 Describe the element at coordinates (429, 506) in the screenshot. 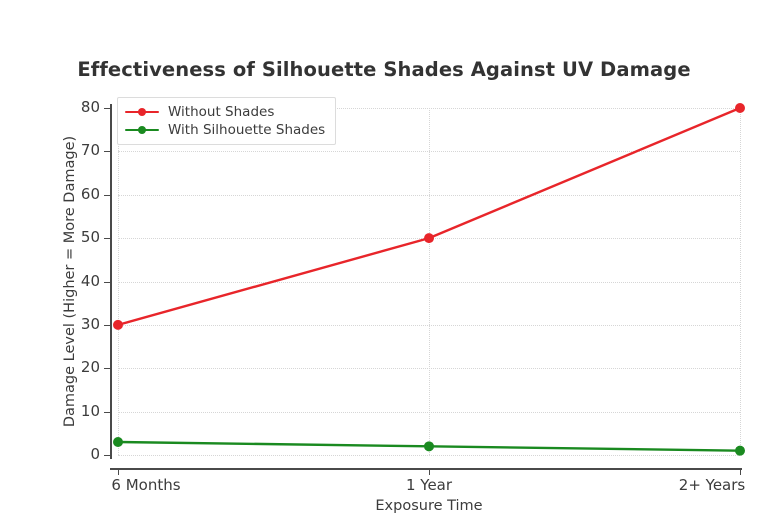

I see `x-axis-label: Exposure Time` at that location.